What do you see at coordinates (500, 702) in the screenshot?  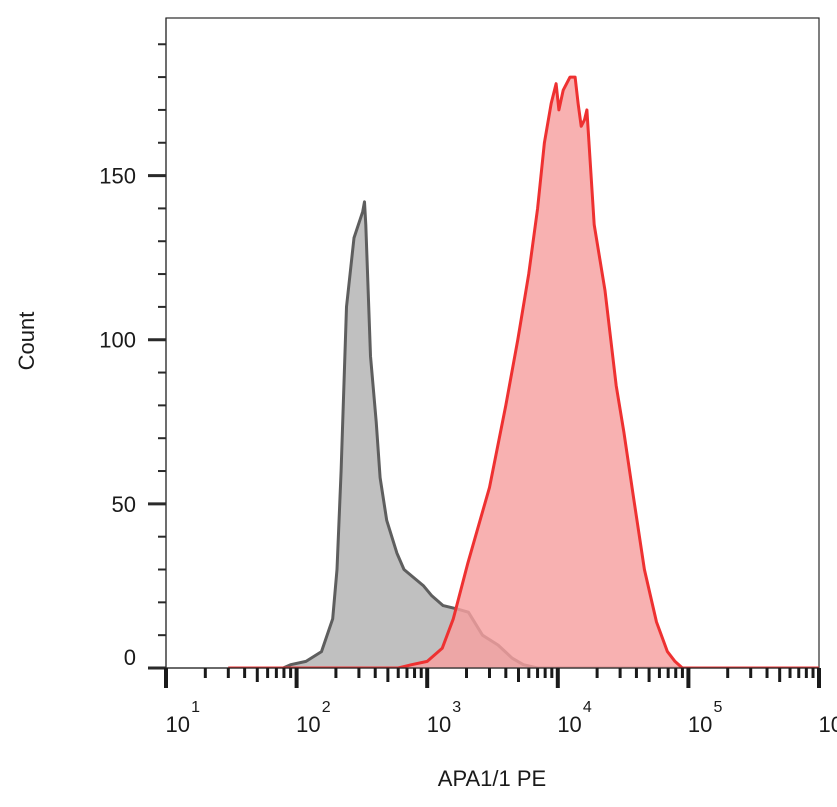 I see `x-axis: 101102103104105106` at bounding box center [500, 702].